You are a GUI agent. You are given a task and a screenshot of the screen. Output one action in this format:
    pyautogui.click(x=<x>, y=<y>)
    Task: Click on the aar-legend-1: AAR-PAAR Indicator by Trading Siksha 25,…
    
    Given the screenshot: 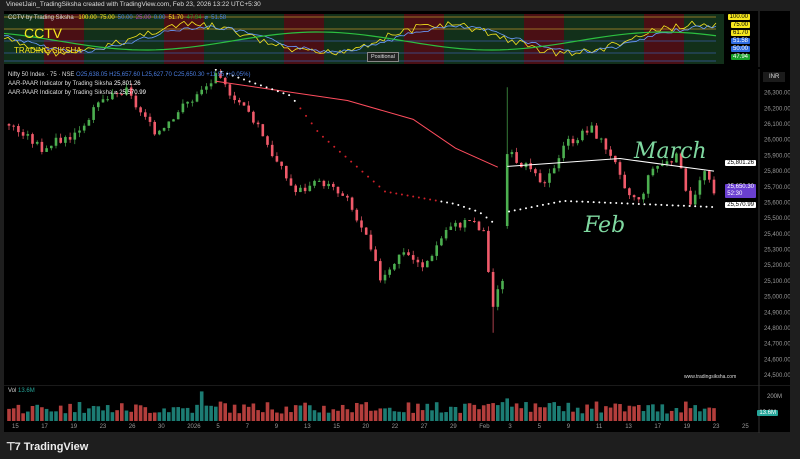 What is the action you would take?
    pyautogui.click(x=74, y=84)
    